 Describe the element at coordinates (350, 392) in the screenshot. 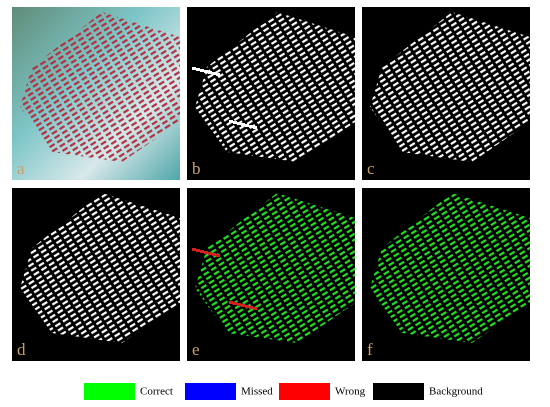

I see `legend-label: Wrong` at that location.